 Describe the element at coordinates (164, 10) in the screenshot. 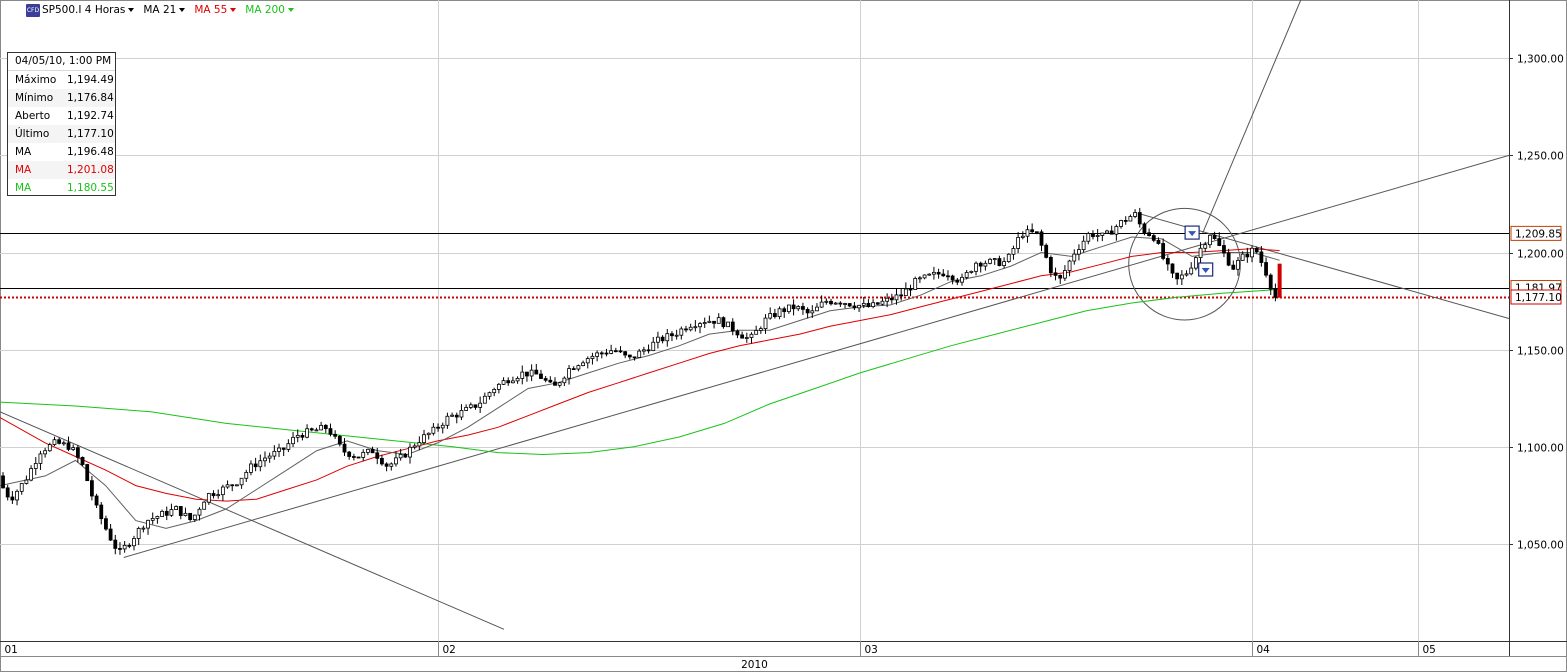

I see `ma21-selector: MA 21` at that location.